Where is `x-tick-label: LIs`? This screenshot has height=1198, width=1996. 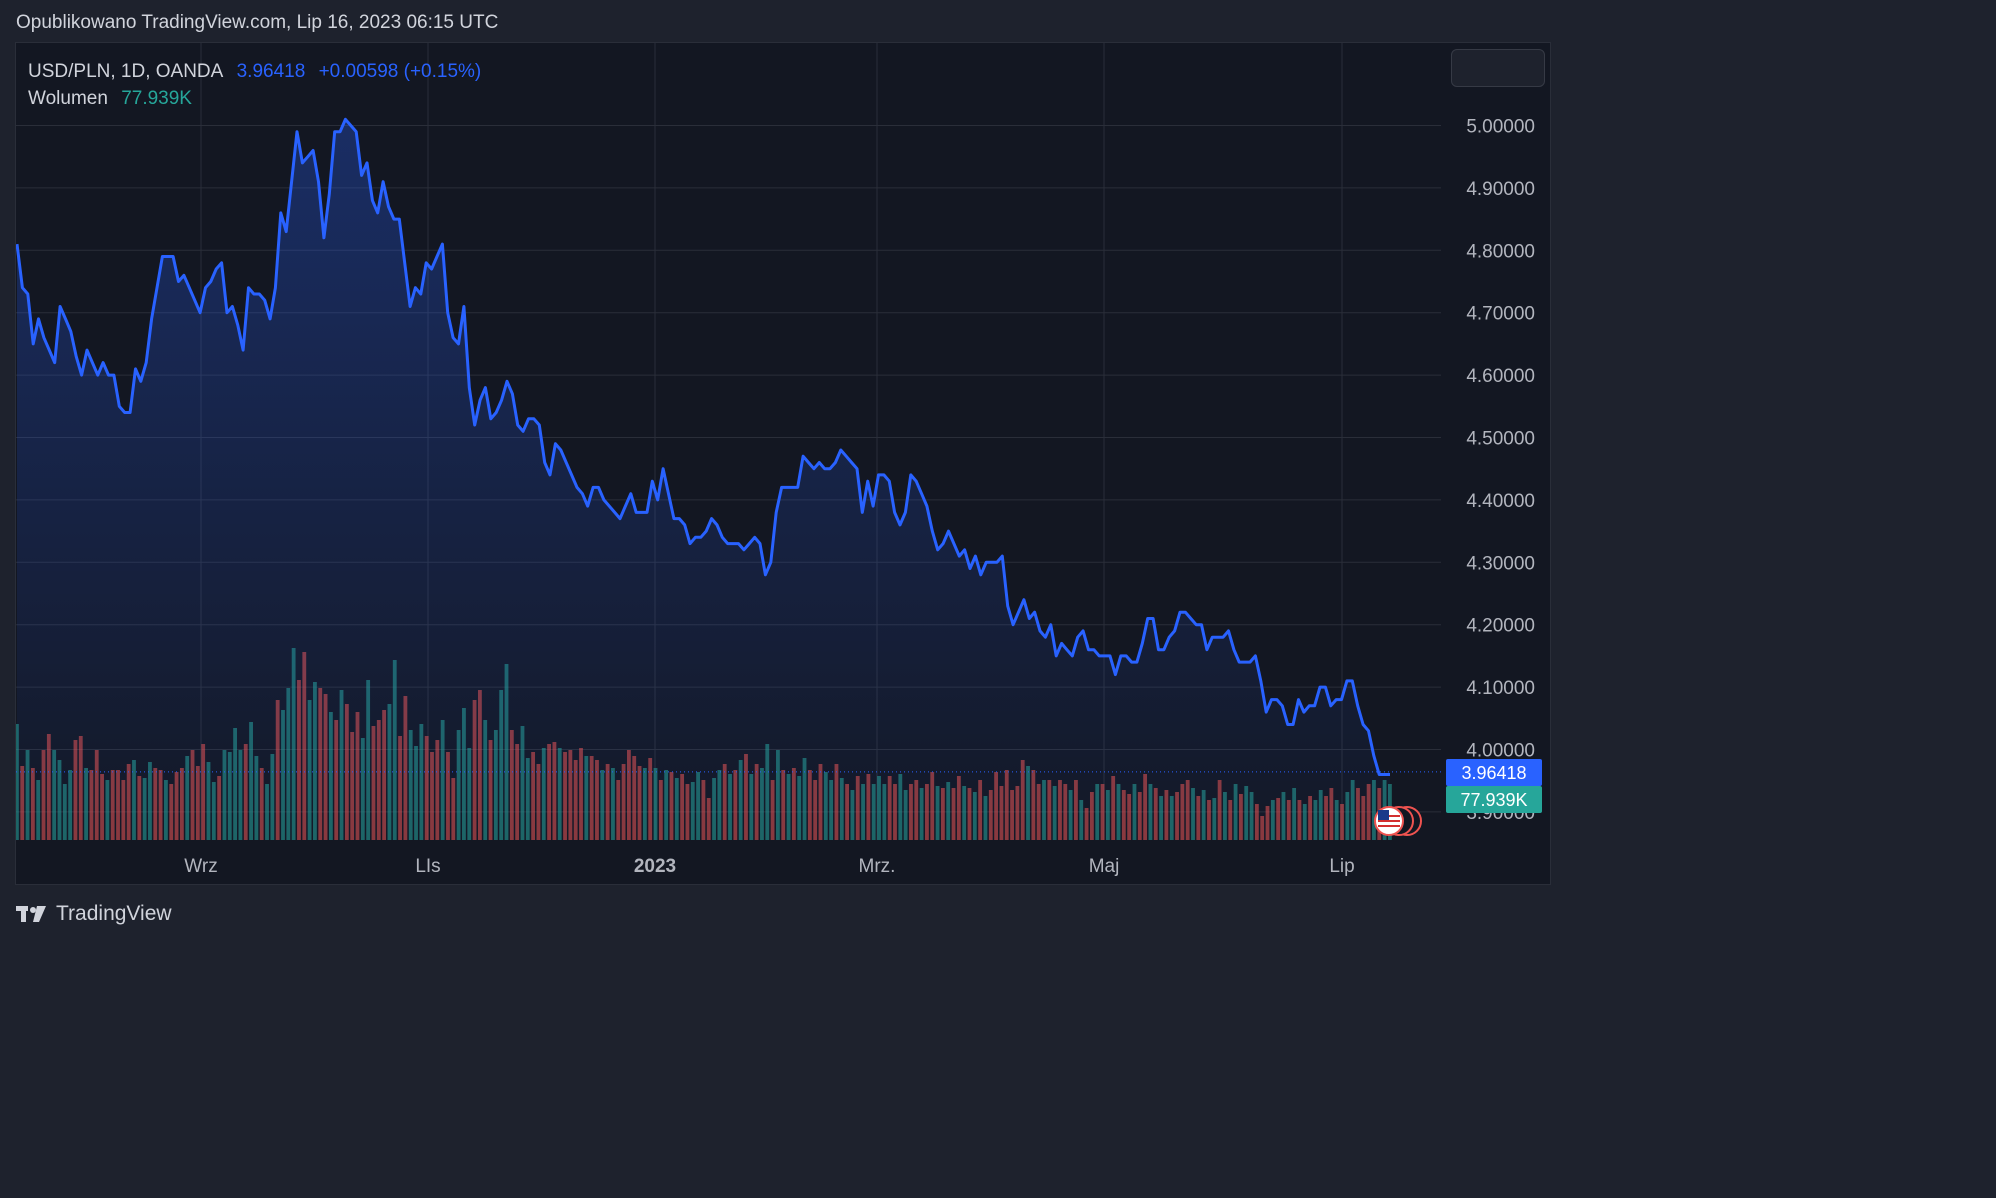 x-tick-label: LIs is located at coordinates (427, 866).